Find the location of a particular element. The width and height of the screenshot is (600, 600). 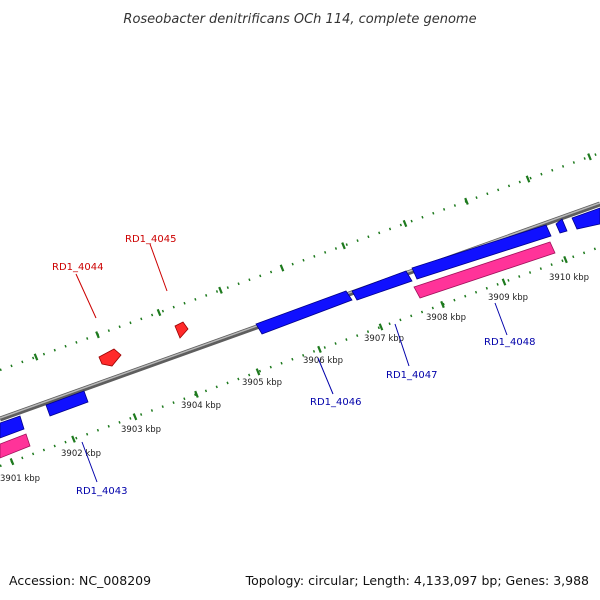

ruler-label-3903: 3903 kbp is located at coordinates (141, 430).